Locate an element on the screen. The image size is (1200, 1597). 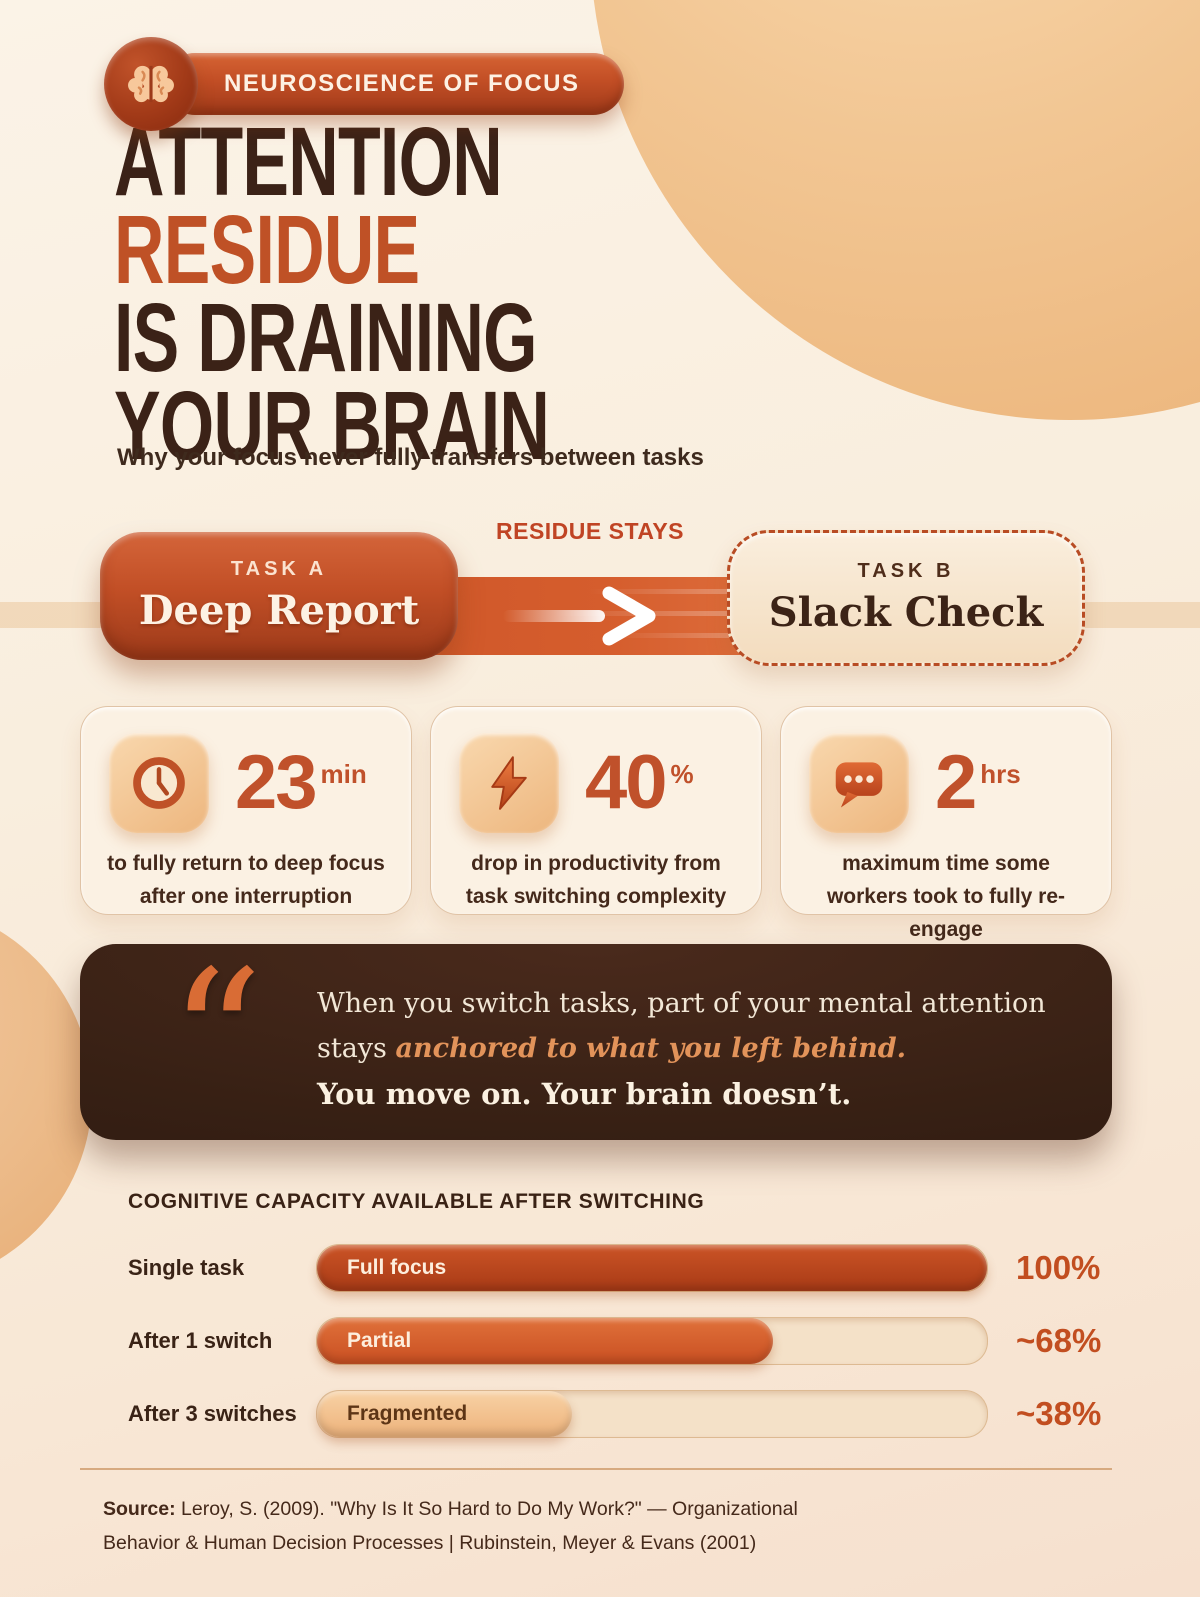
chart-value-label: 100% is located at coordinates (1058, 1267).